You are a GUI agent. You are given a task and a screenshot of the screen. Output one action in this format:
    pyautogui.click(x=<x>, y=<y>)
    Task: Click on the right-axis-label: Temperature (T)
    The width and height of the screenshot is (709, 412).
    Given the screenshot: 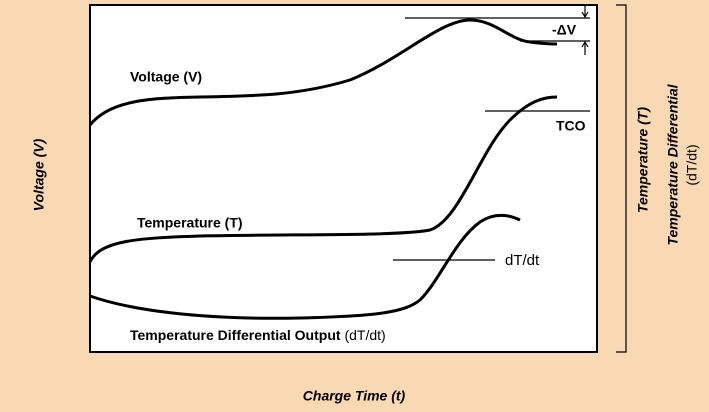 What is the action you would take?
    pyautogui.click(x=643, y=160)
    